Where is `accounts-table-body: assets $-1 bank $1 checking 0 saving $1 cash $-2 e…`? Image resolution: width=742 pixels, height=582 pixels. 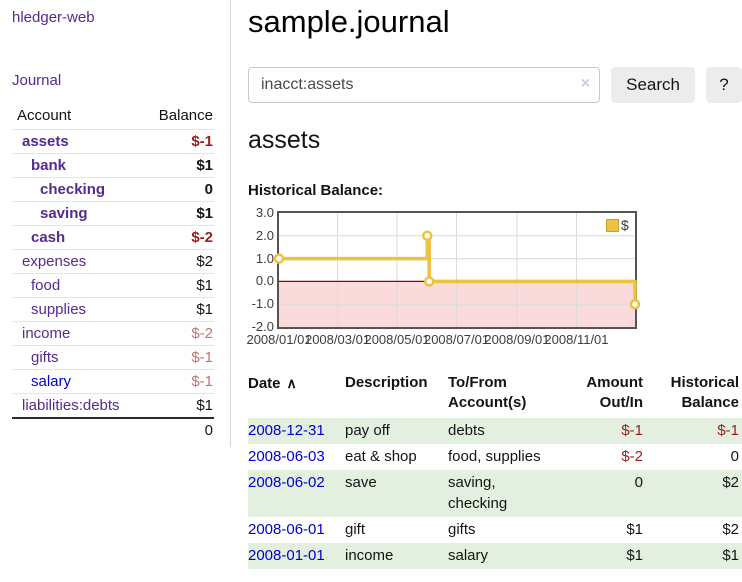 accounts-table-body: assets $-1 bank $1 checking 0 saving $1 cash $-2 e… is located at coordinates (113, 273).